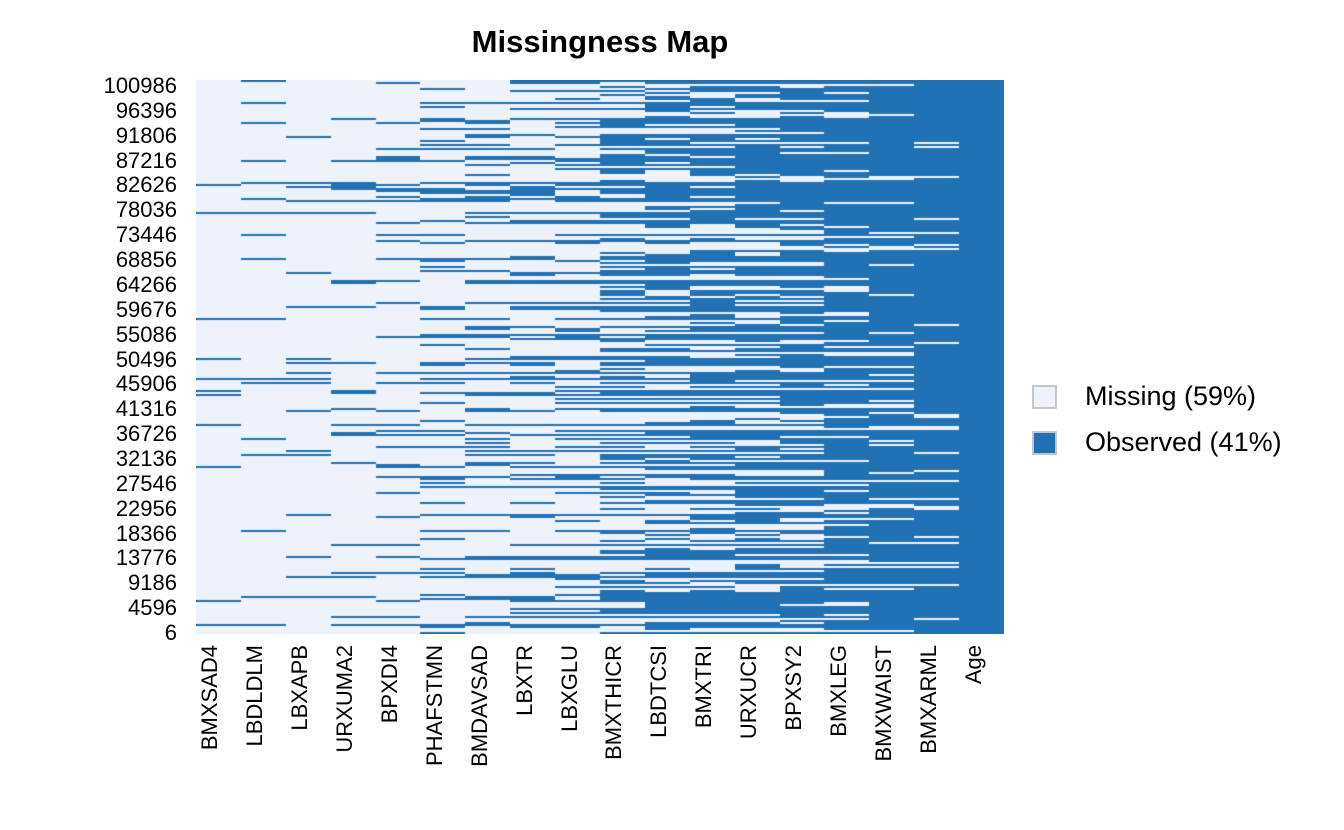 This screenshot has width=1344, height=830. Describe the element at coordinates (146, 334) in the screenshot. I see `y-tick-label: 55086` at that location.